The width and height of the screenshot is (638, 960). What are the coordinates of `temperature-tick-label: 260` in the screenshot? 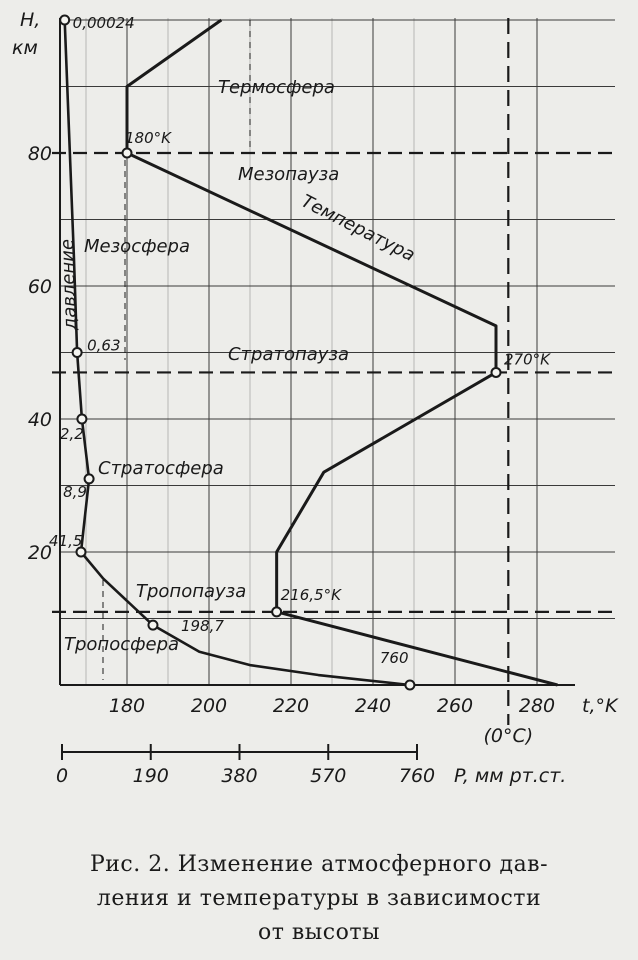 It's located at (455, 706).